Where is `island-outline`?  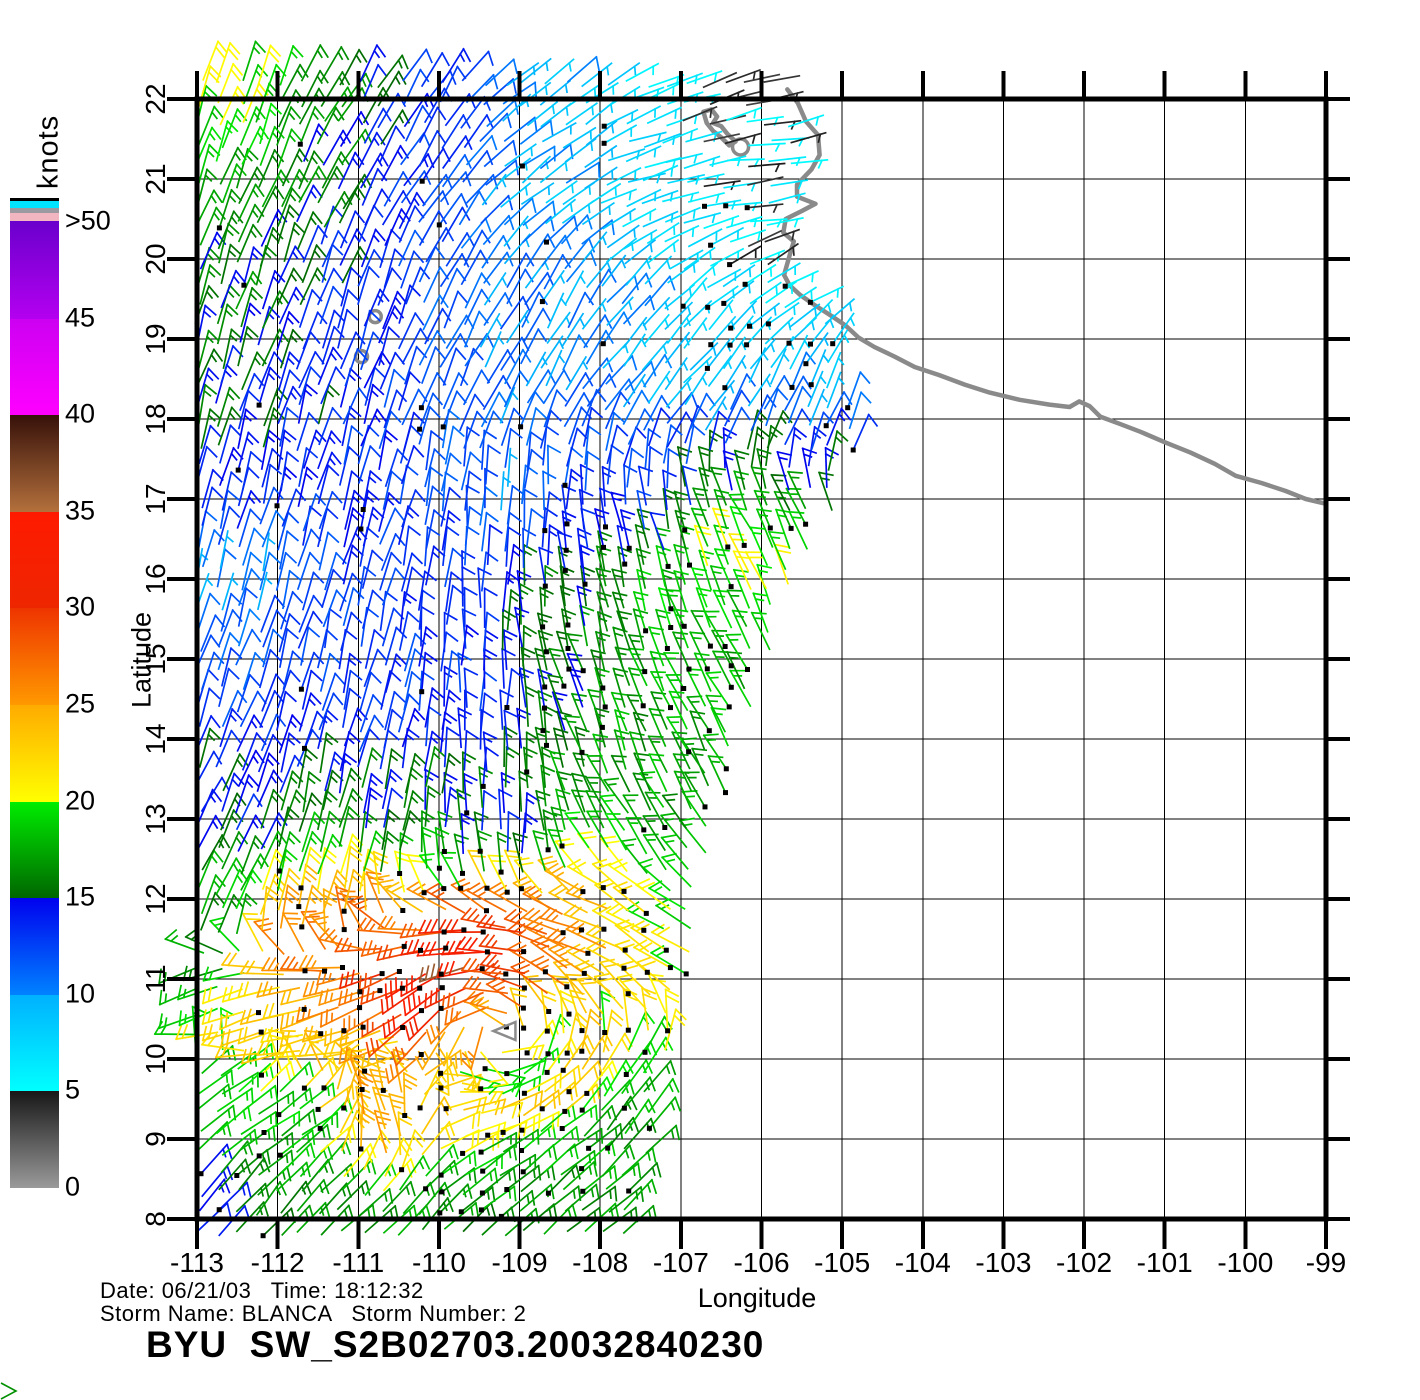 island-outline is located at coordinates (719, 127).